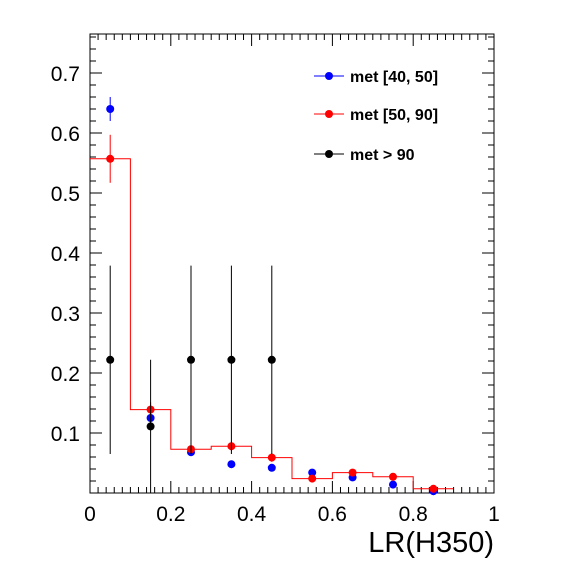 The image size is (561, 567). Describe the element at coordinates (170, 514) in the screenshot. I see `x-tick-label: 0.2` at that location.